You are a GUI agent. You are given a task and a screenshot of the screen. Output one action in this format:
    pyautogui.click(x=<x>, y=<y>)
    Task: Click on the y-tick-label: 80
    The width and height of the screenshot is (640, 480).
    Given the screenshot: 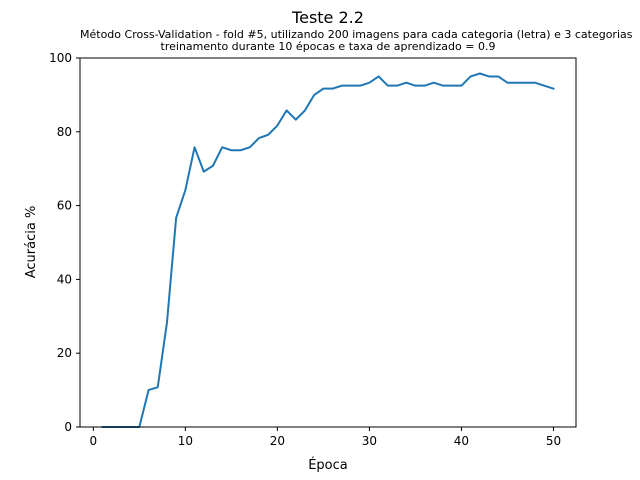 What is the action you would take?
    pyautogui.click(x=64, y=132)
    